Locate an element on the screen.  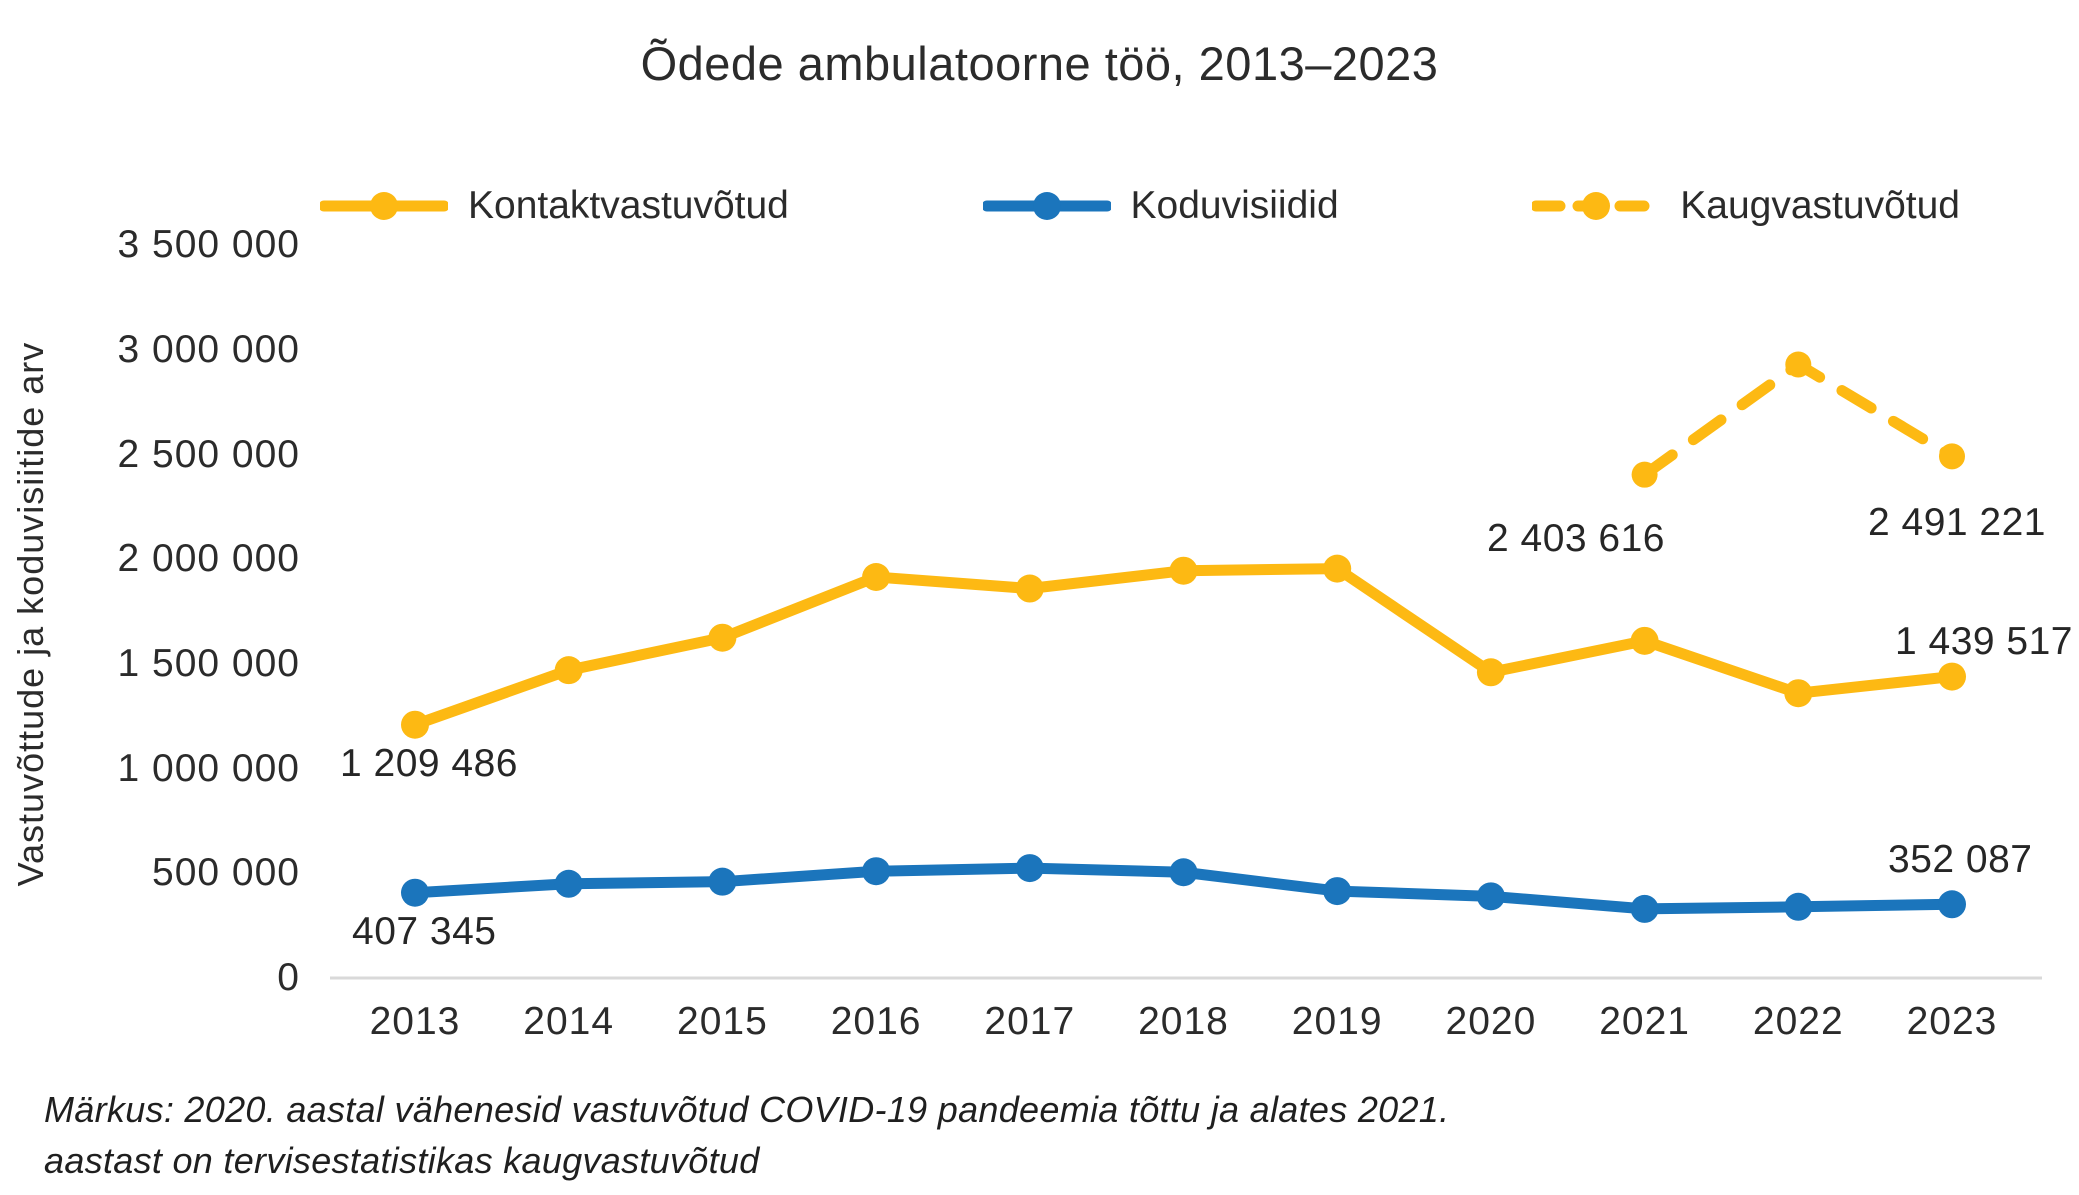
y-axis-tick-label: 3 000 000 is located at coordinates (208, 349).